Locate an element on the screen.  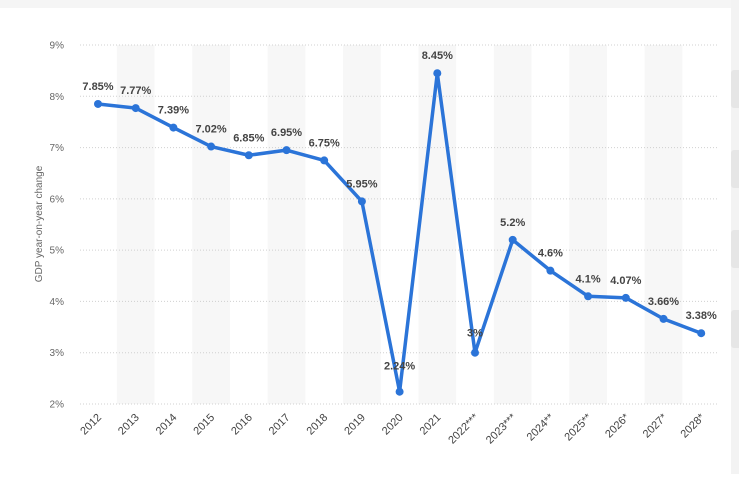
x-tick-label: 2023*** is located at coordinates (501, 428).